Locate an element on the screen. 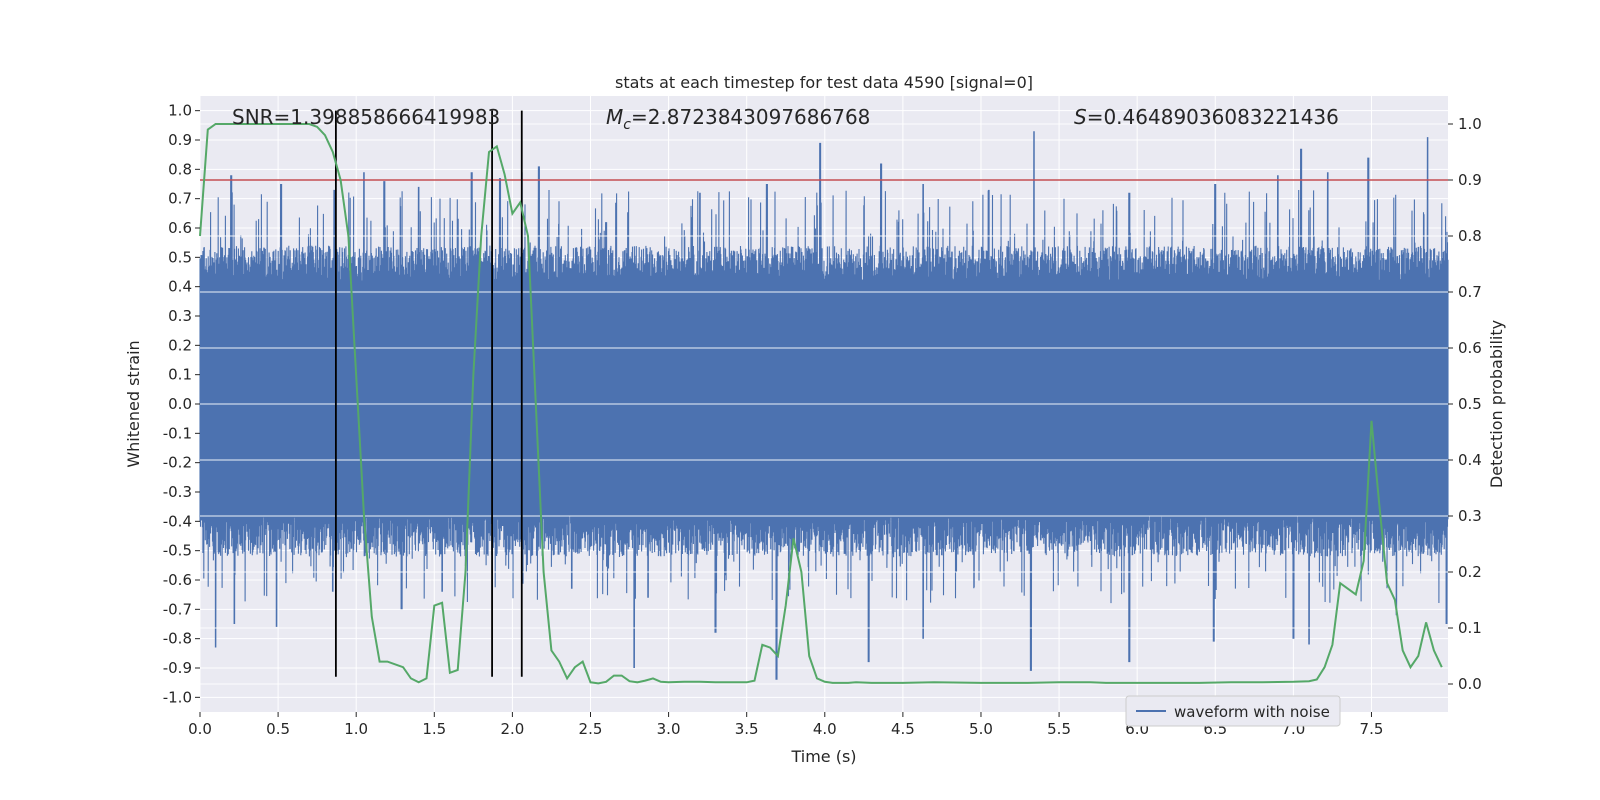 The height and width of the screenshot is (800, 1600). y2-tick-label: 0.0 is located at coordinates (1470, 684).